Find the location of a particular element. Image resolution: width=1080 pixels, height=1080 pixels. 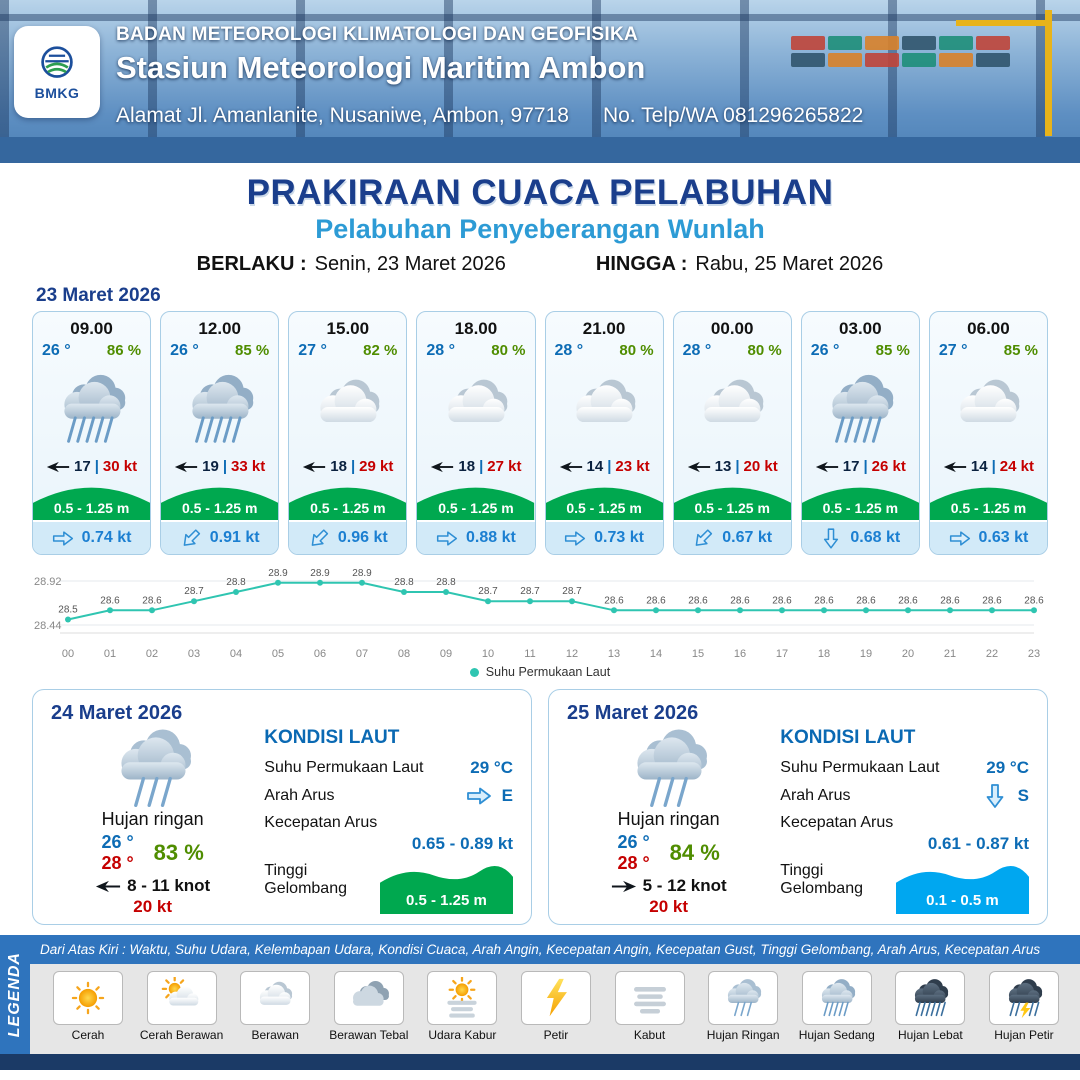

current-speed-value: 0.61 - 0.87 kt is located at coordinates (978, 843).